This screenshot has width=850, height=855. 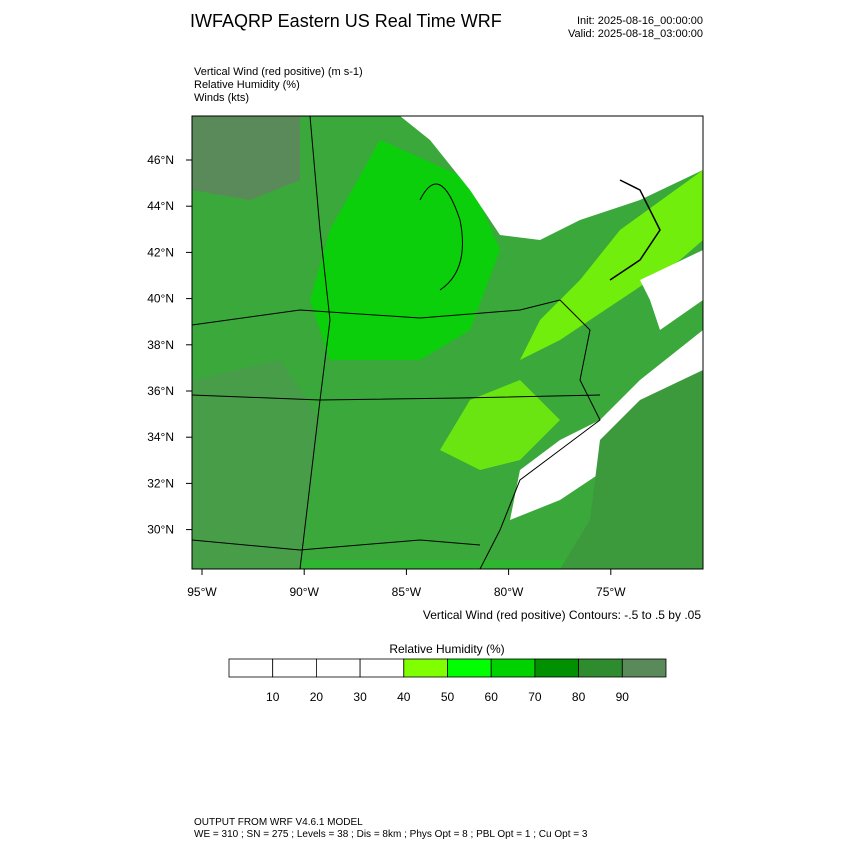 What do you see at coordinates (509, 592) in the screenshot?
I see `lon-label: 80°W` at bounding box center [509, 592].